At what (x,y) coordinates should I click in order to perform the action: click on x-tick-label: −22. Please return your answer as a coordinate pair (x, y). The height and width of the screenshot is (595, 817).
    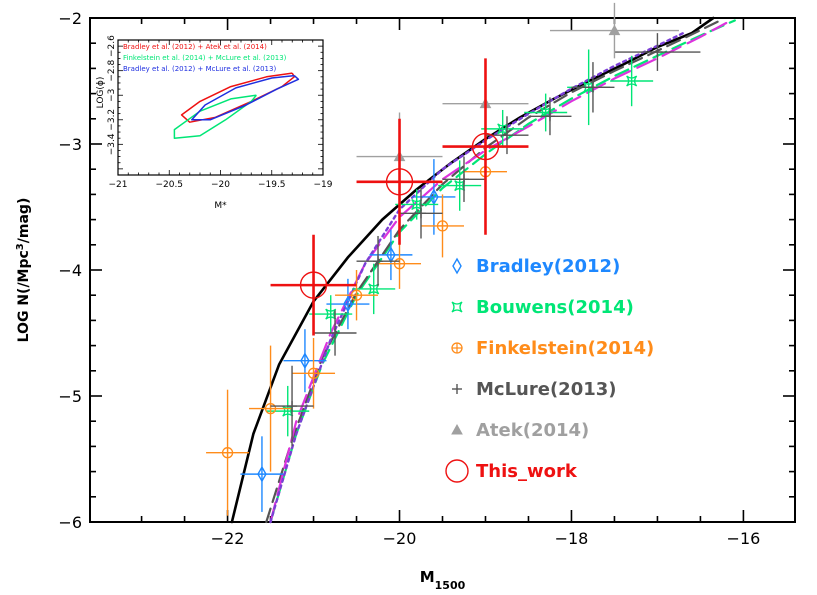
    Looking at the image, I should click on (228, 538).